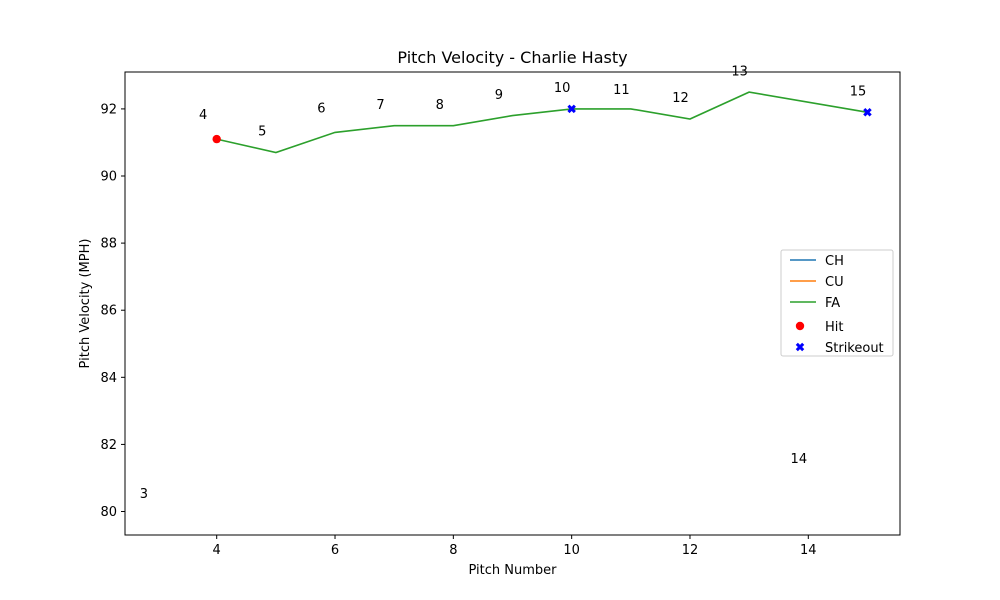  Describe the element at coordinates (515, 546) in the screenshot. I see `x-axis: 4 6 8 10 12 14` at that location.